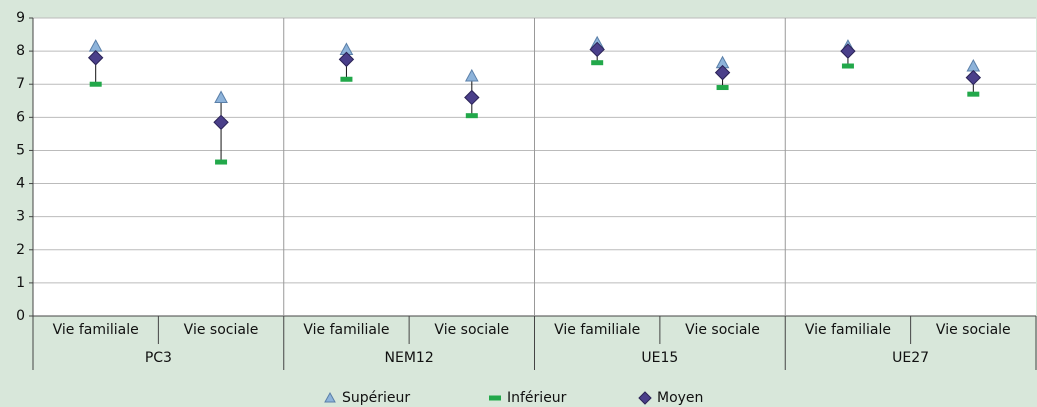 This screenshot has height=407, width=1037. Describe the element at coordinates (680, 398) in the screenshot. I see `legend-label: Moyen` at that location.